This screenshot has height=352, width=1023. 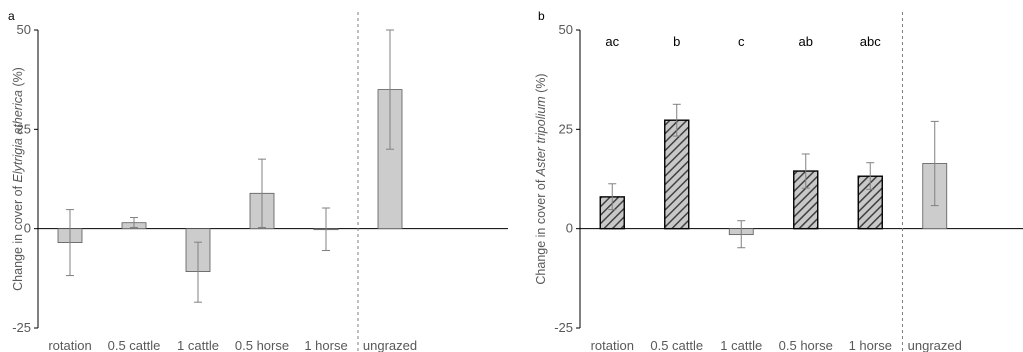 What do you see at coordinates (806, 41) in the screenshot?
I see `significance-letter: ab` at bounding box center [806, 41].